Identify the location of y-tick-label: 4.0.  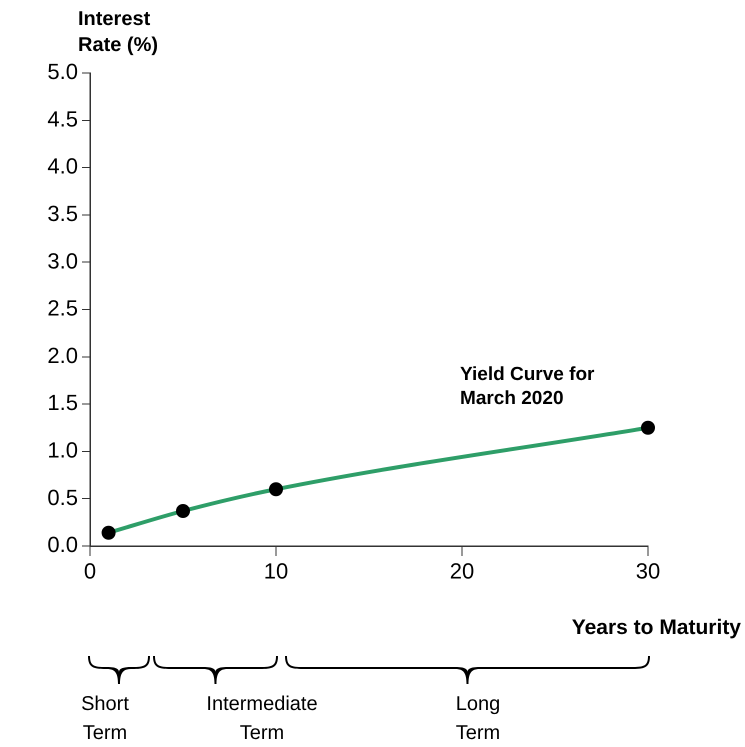
(62, 166).